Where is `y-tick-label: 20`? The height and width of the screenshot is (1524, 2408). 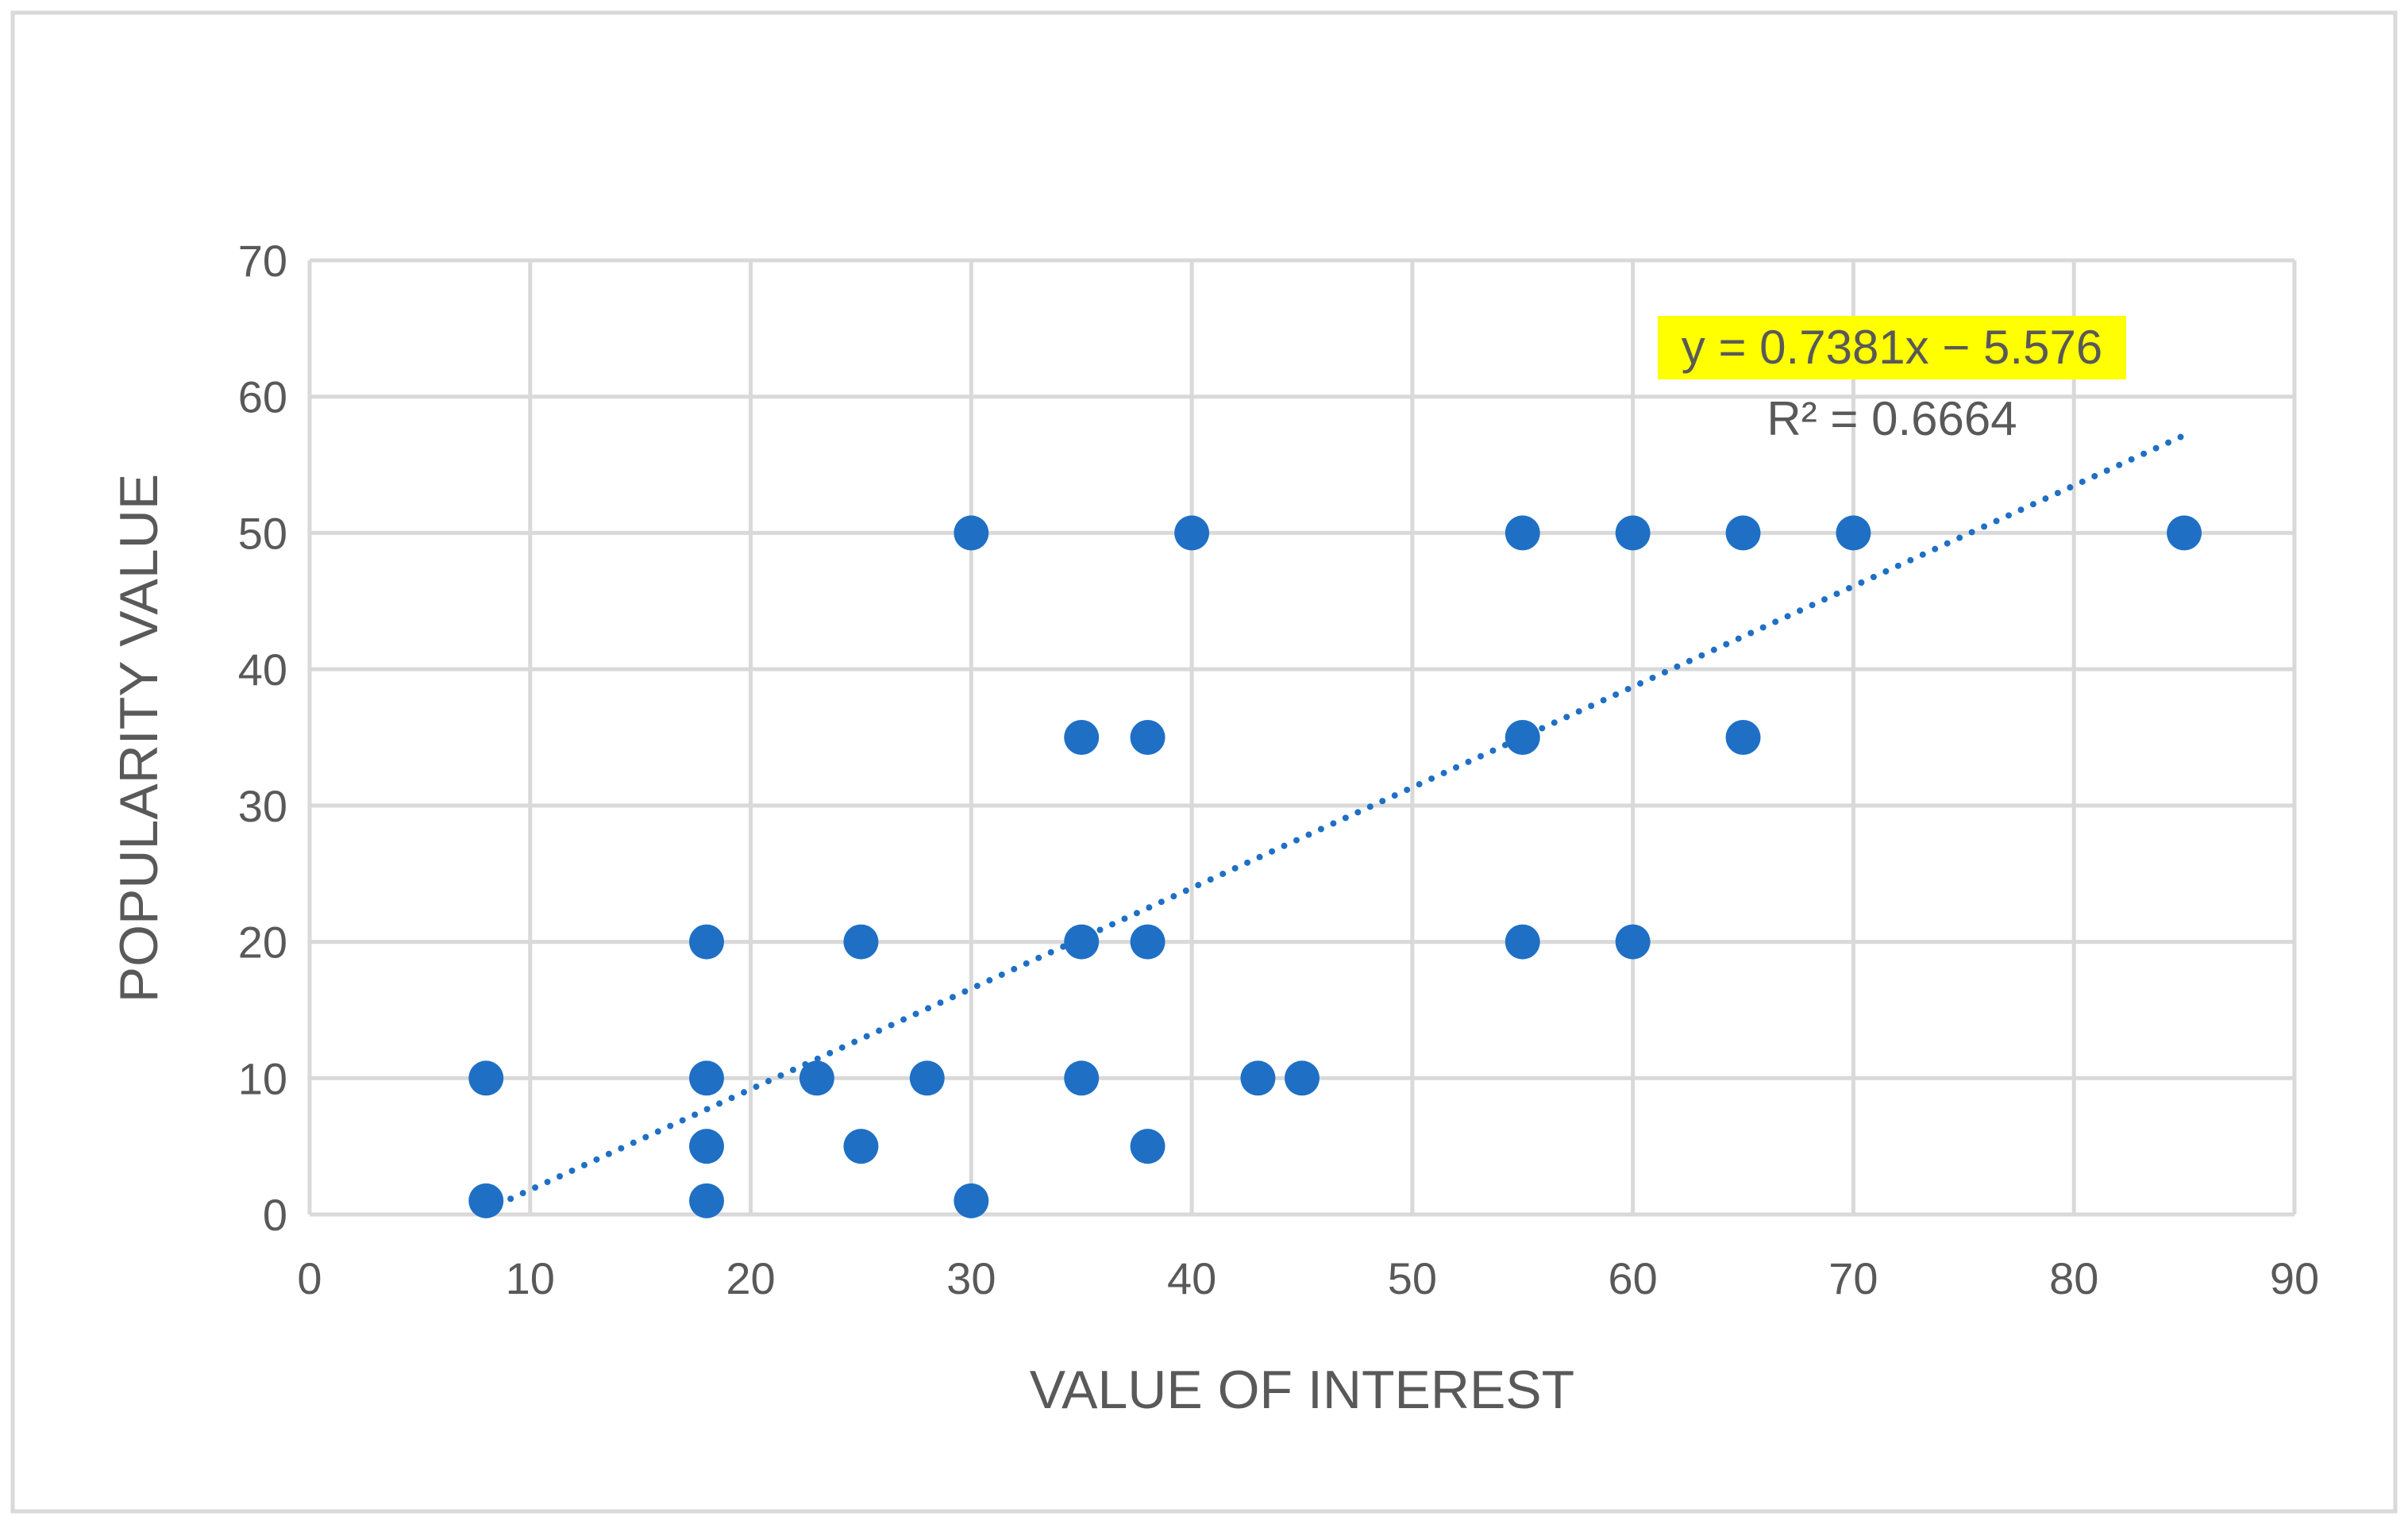 y-tick-label: 20 is located at coordinates (263, 943).